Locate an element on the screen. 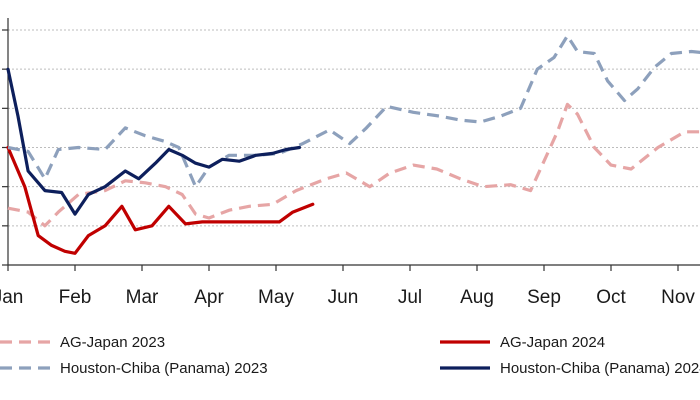 This screenshot has width=700, height=400. x-tick-label-oct: Oct is located at coordinates (611, 297).